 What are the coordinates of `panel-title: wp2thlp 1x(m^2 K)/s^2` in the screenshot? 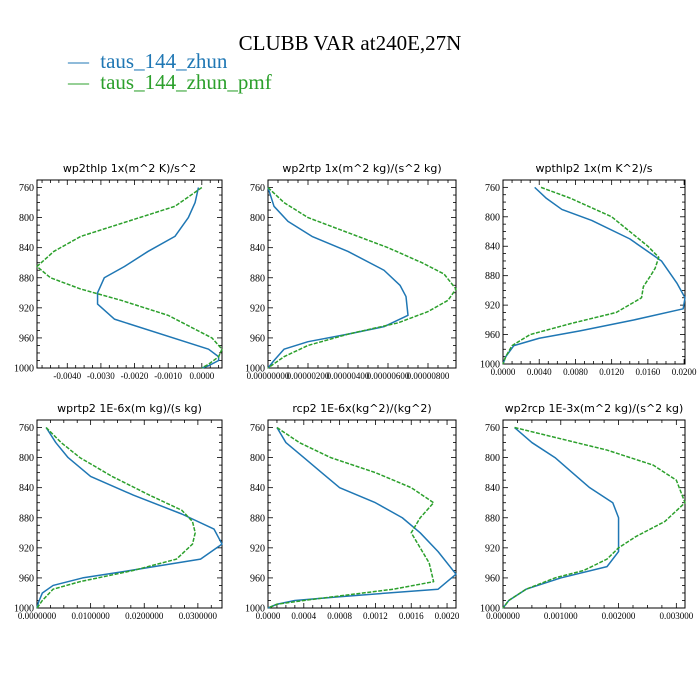 It's located at (129, 168).